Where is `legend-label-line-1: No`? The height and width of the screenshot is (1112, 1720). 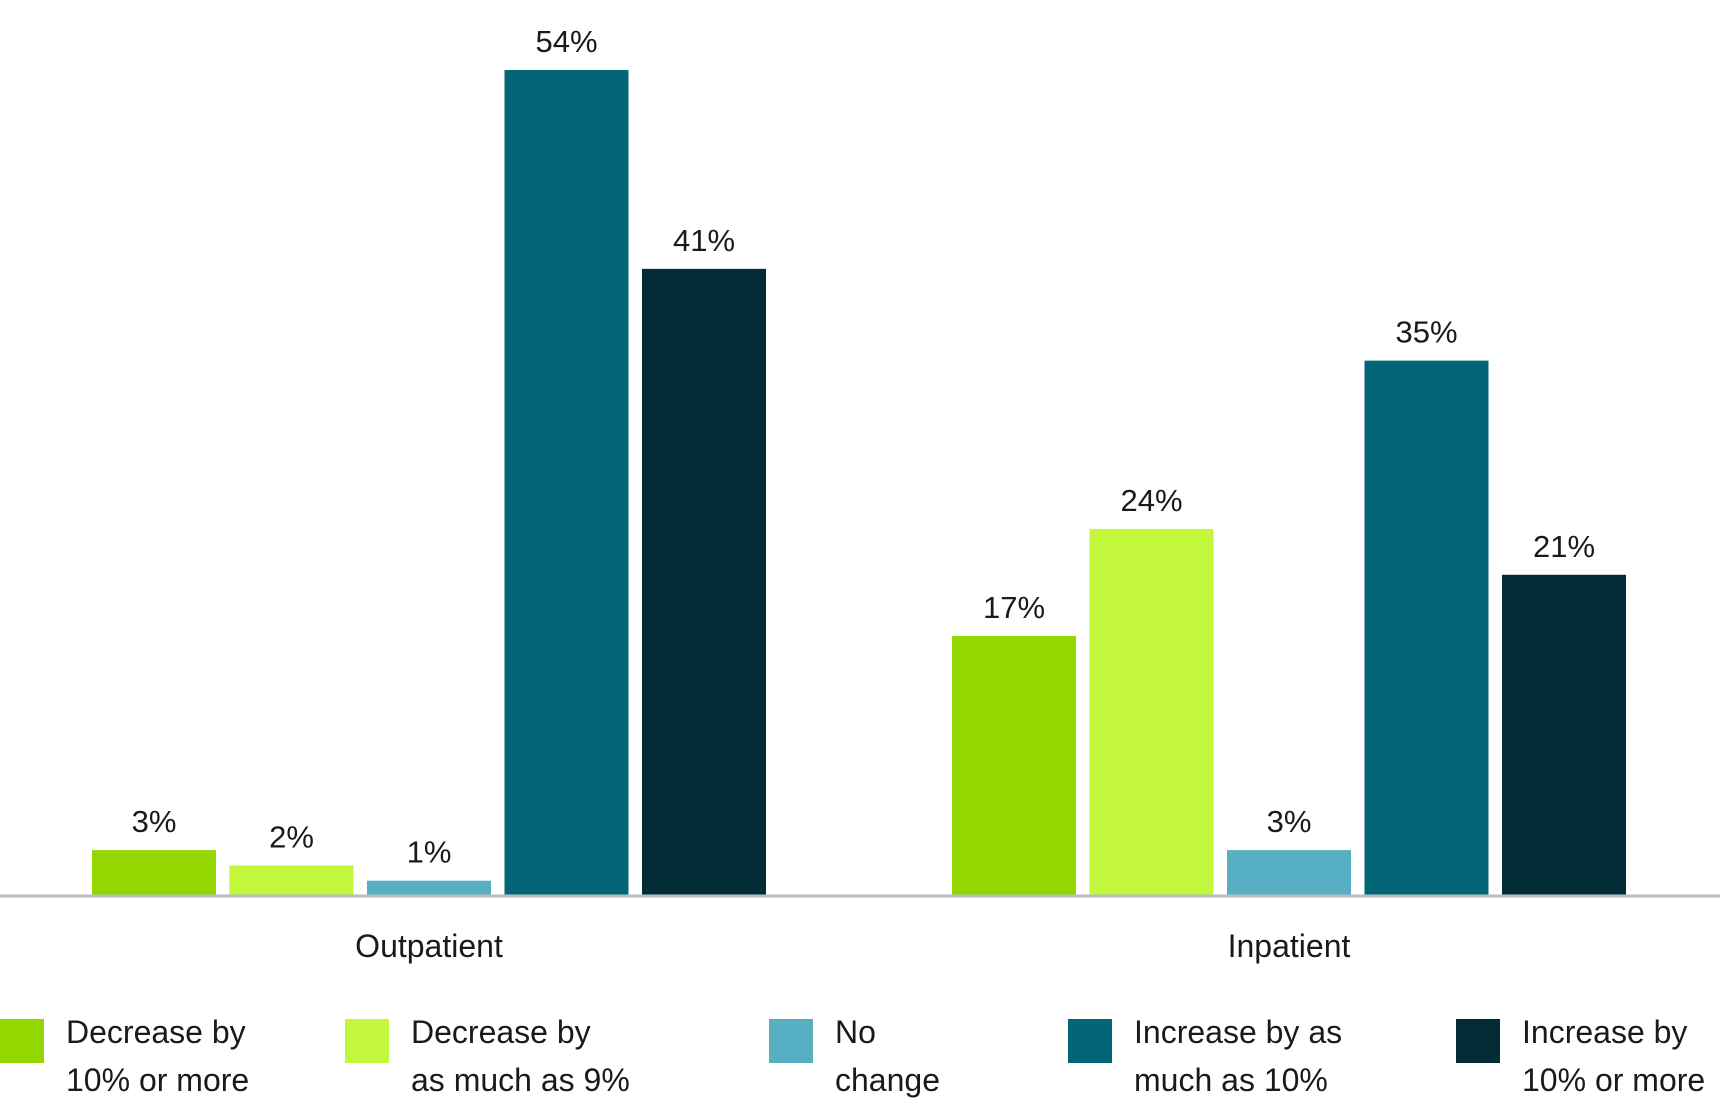 legend-label-line-1: No is located at coordinates (855, 1032).